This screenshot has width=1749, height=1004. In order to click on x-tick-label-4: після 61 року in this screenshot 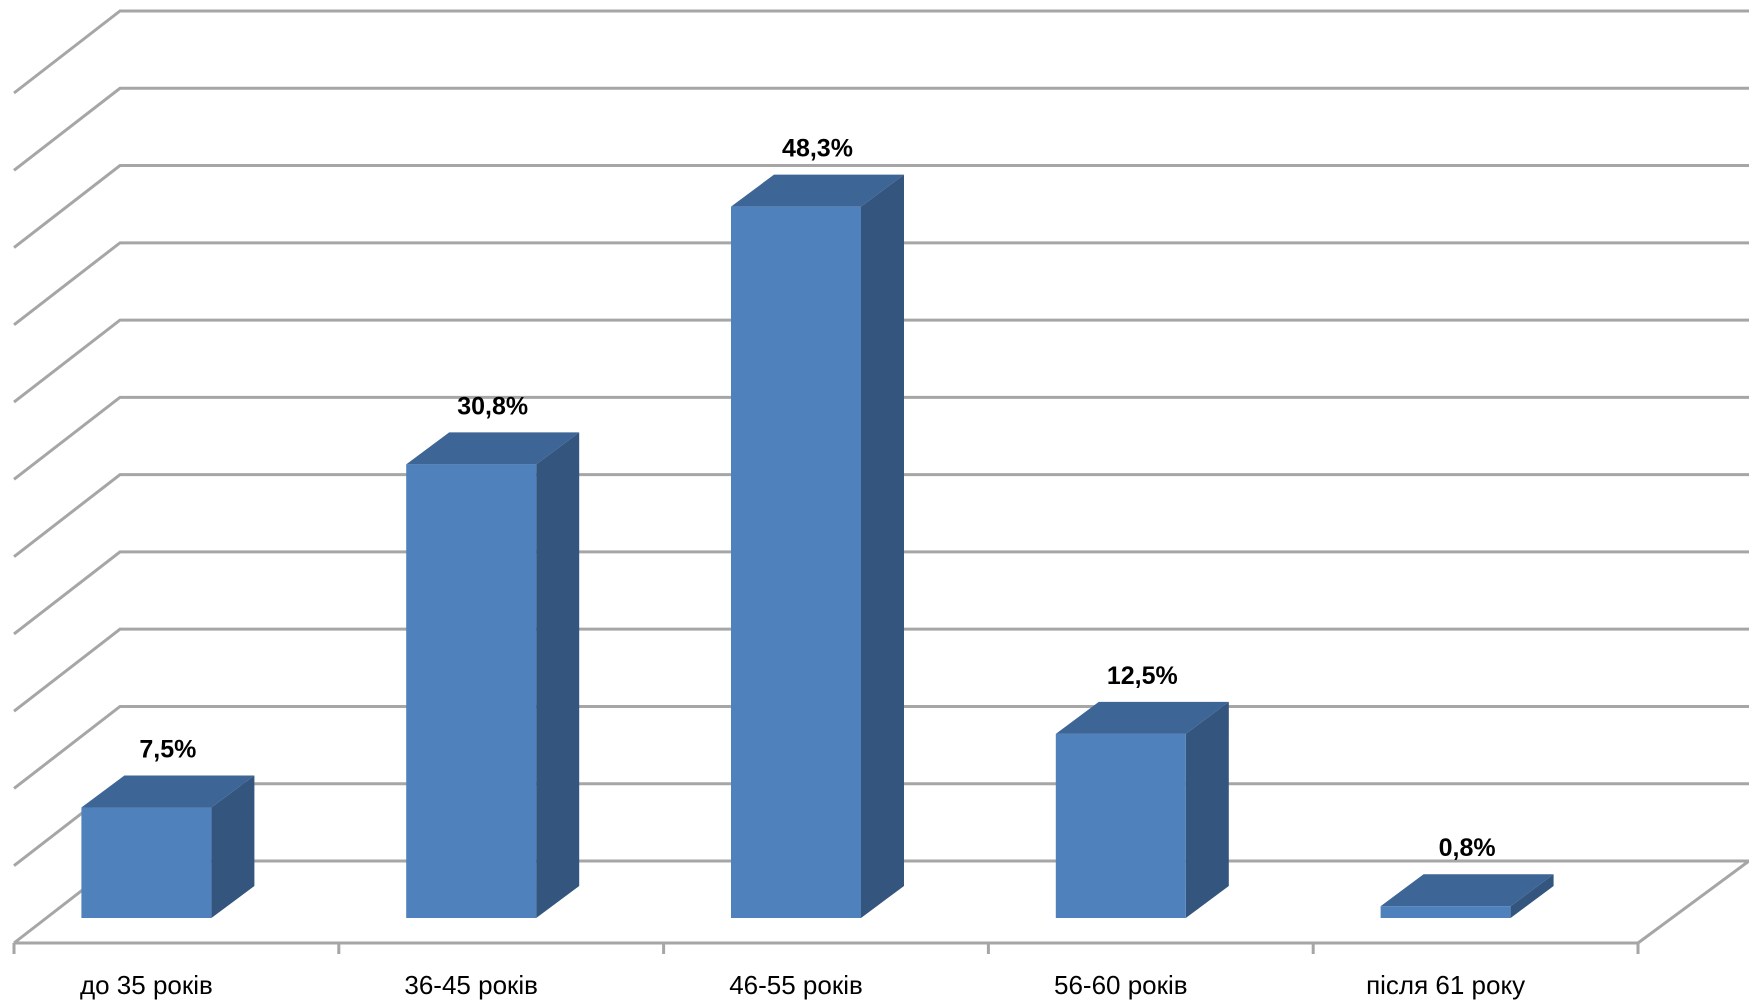, I will do `click(1445, 985)`.